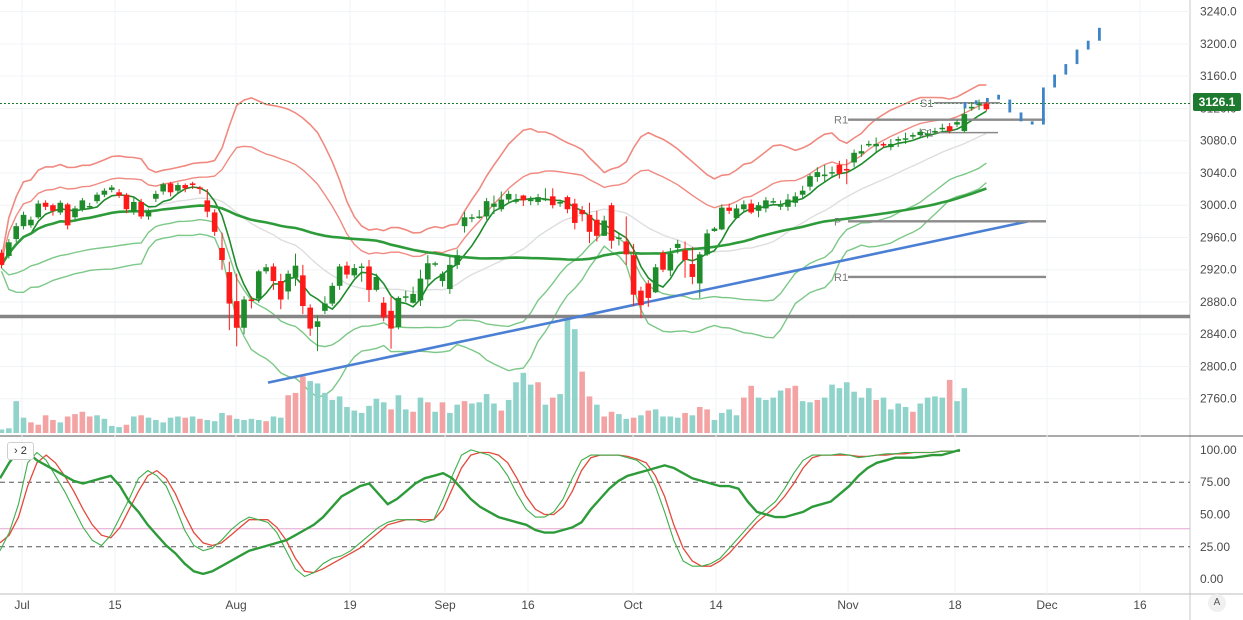 This screenshot has height=620, width=1243. I want to click on price-tick-label: 3160.0, so click(1218, 76).